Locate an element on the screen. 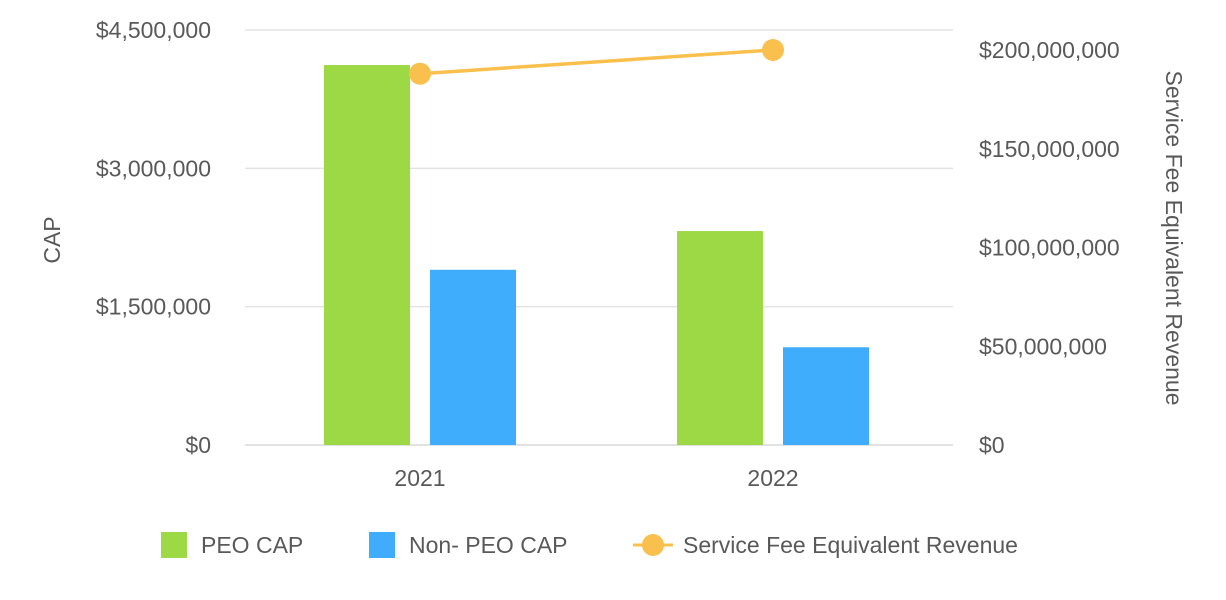 The image size is (1226, 600). bar-peo-cap-2022 is located at coordinates (720, 338).